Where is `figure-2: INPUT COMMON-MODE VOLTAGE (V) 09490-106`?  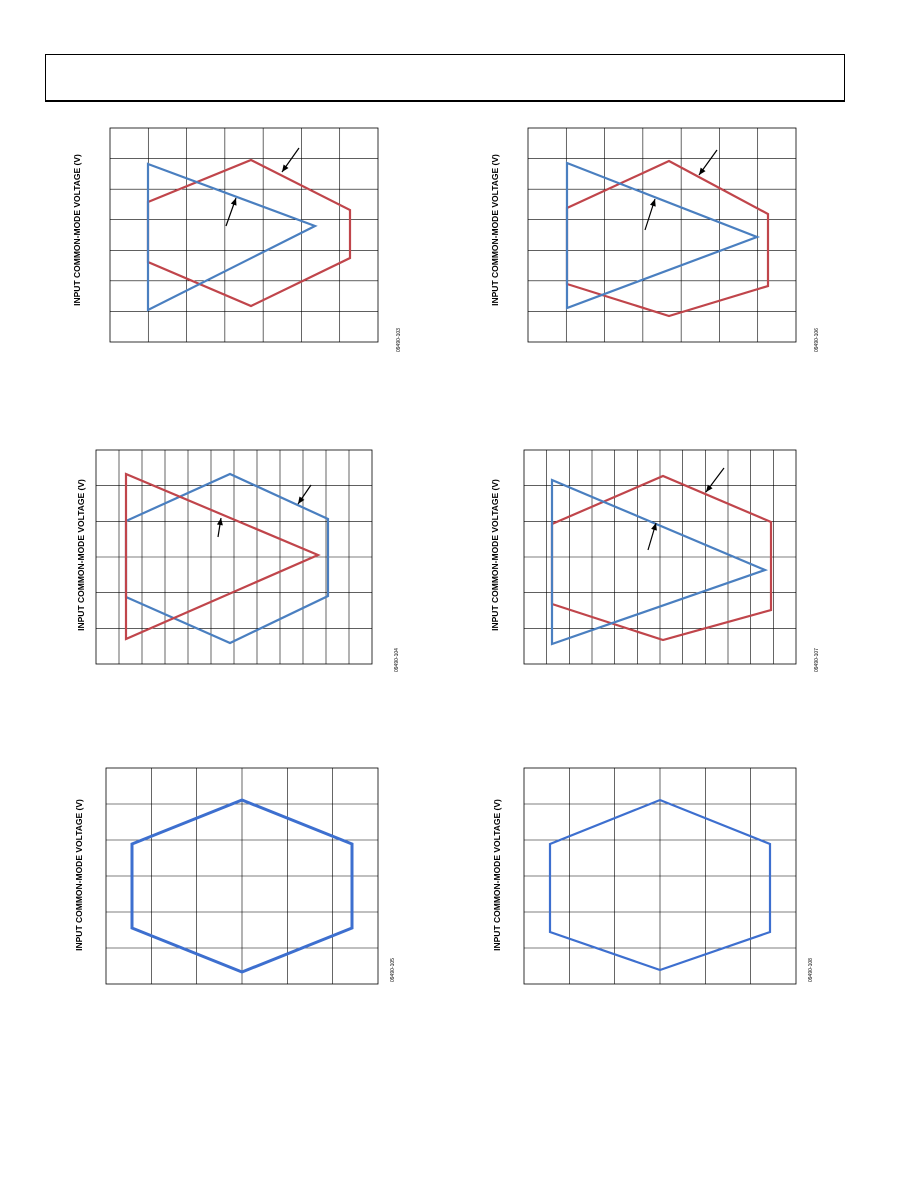
figure-2: INPUT COMMON-MODE VOLTAGE (V) 09490-106 is located at coordinates (658, 250).